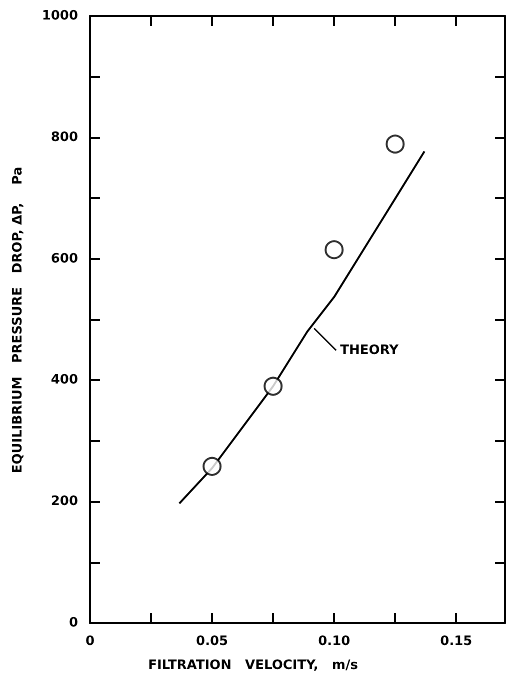 This screenshot has width=506, height=681. Describe the element at coordinates (456, 641) in the screenshot. I see `x-tick-label: 0.15` at that location.